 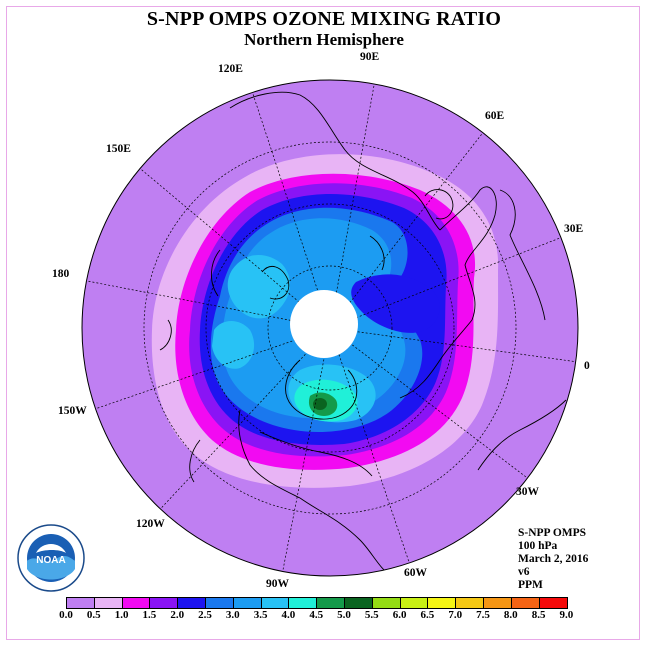 I want to click on lon-label-90e: 90E, so click(x=370, y=57).